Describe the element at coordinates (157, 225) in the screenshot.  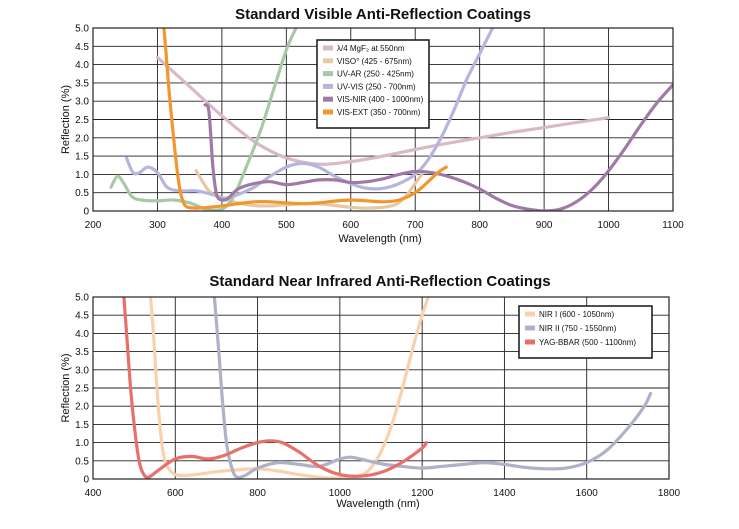
I see `x-tick-label: 300` at that location.